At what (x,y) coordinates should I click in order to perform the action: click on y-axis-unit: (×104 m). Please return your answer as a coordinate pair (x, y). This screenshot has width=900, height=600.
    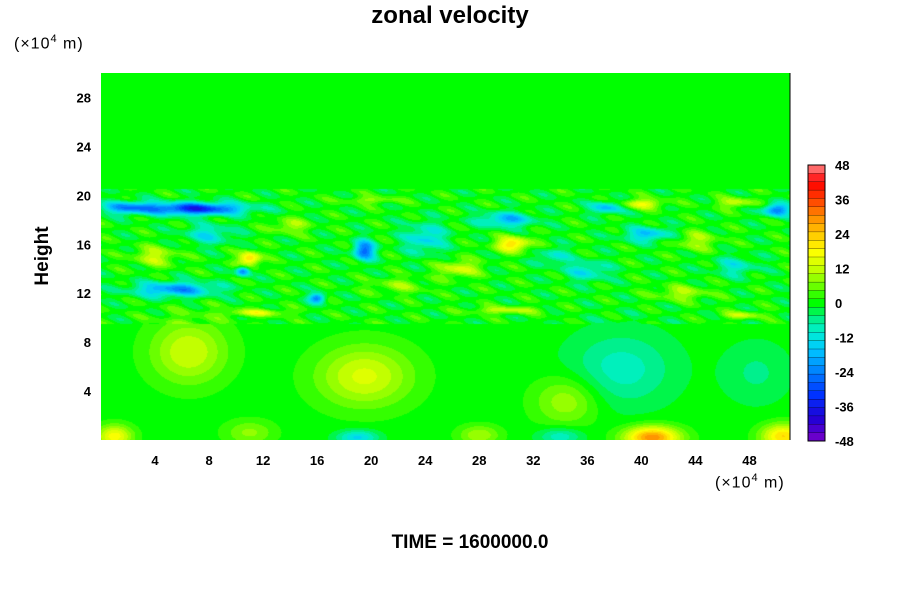
    Looking at the image, I should click on (49, 43).